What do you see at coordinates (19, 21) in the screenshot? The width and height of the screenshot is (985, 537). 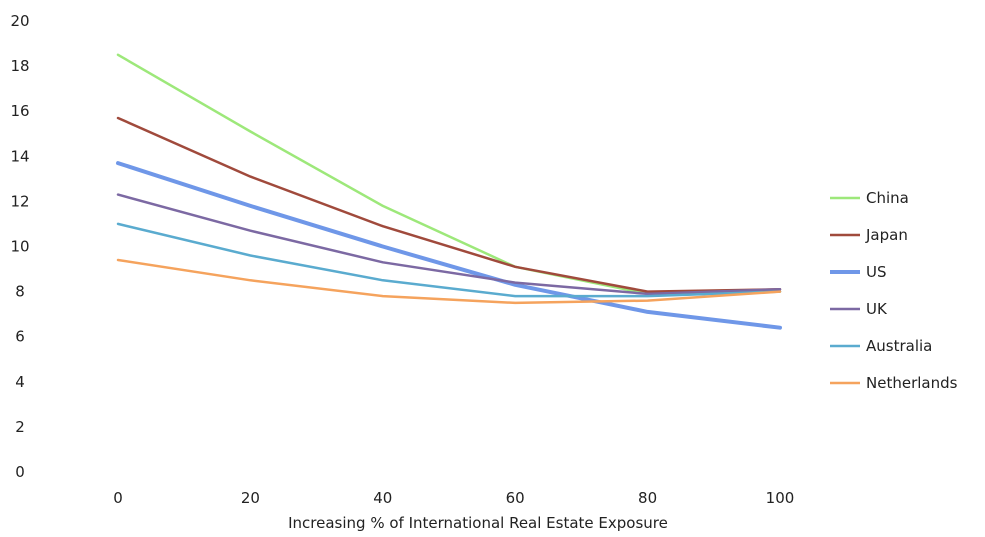 I see `y-tick-label: 20` at bounding box center [19, 21].